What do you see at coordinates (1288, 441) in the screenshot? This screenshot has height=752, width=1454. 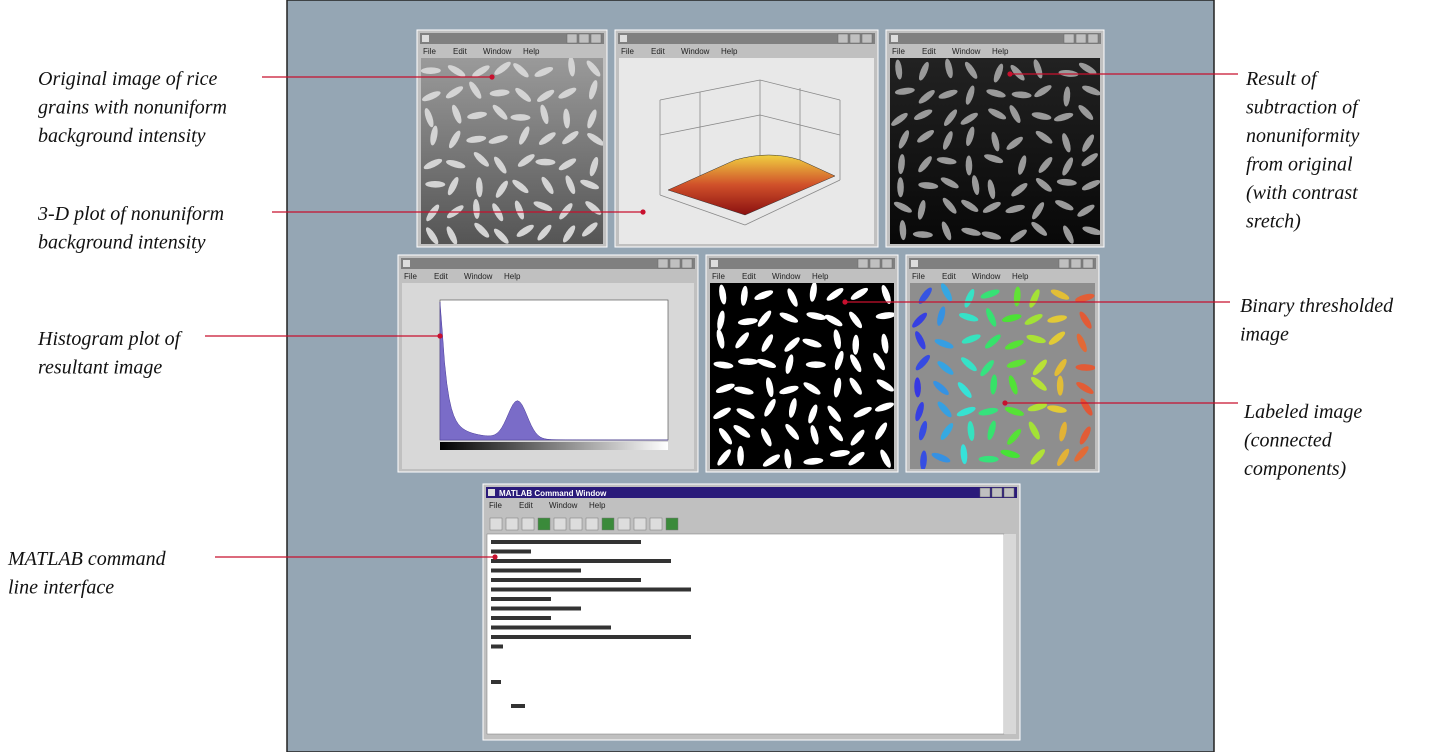 I see `annotation-line: (connected` at bounding box center [1288, 441].